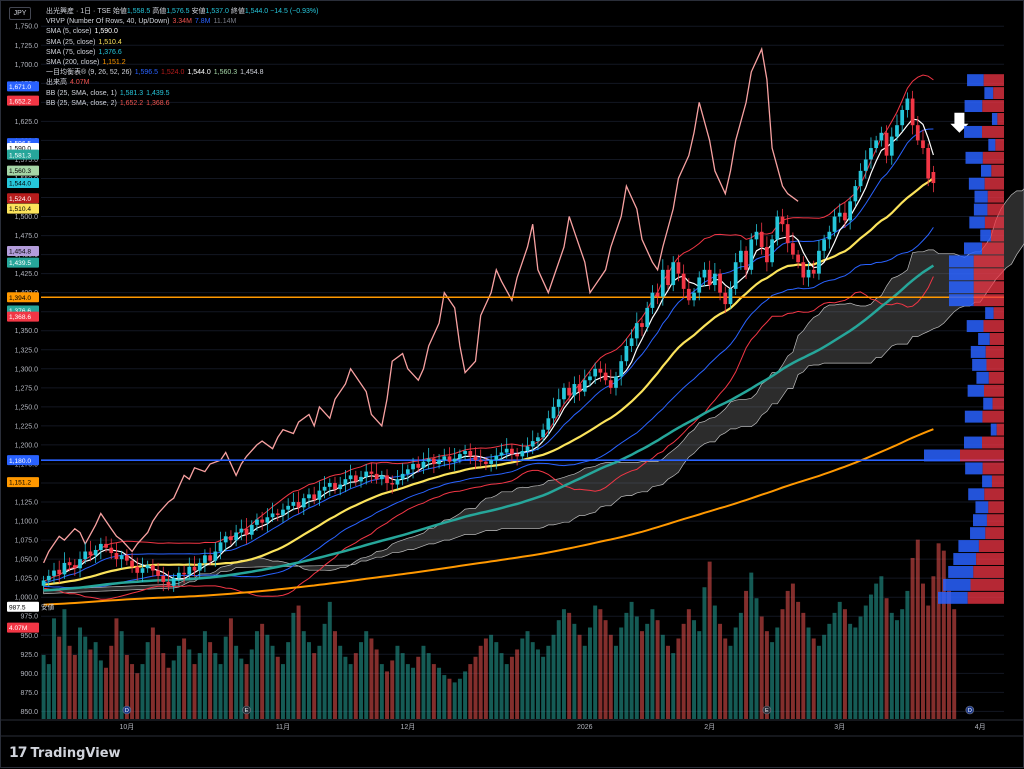 This screenshot has height=769, width=1024. I want to click on legend-row: SMA (75, close) 1,376.6, so click(182, 53).